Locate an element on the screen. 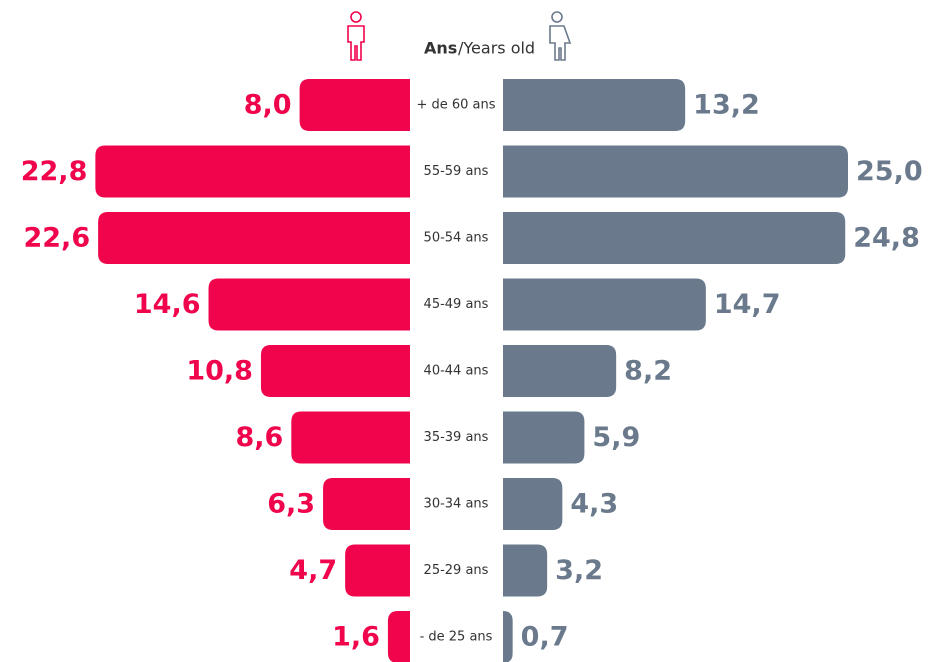 The height and width of the screenshot is (662, 946). value-label: 13,2 is located at coordinates (726, 105).